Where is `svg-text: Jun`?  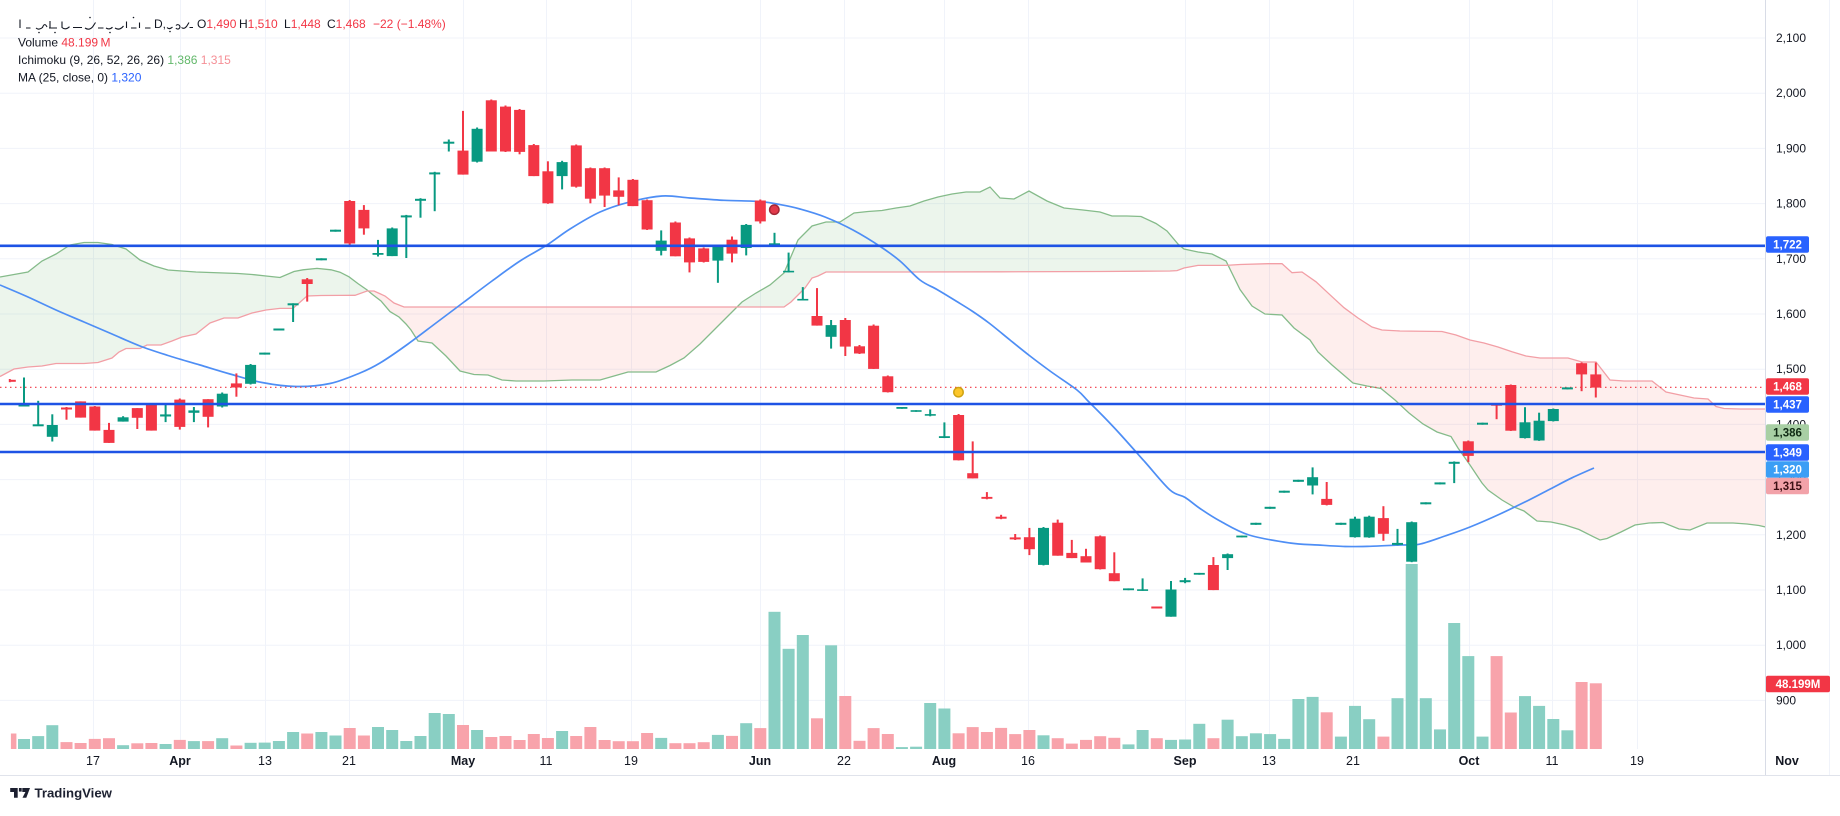 svg-text: Jun is located at coordinates (760, 761).